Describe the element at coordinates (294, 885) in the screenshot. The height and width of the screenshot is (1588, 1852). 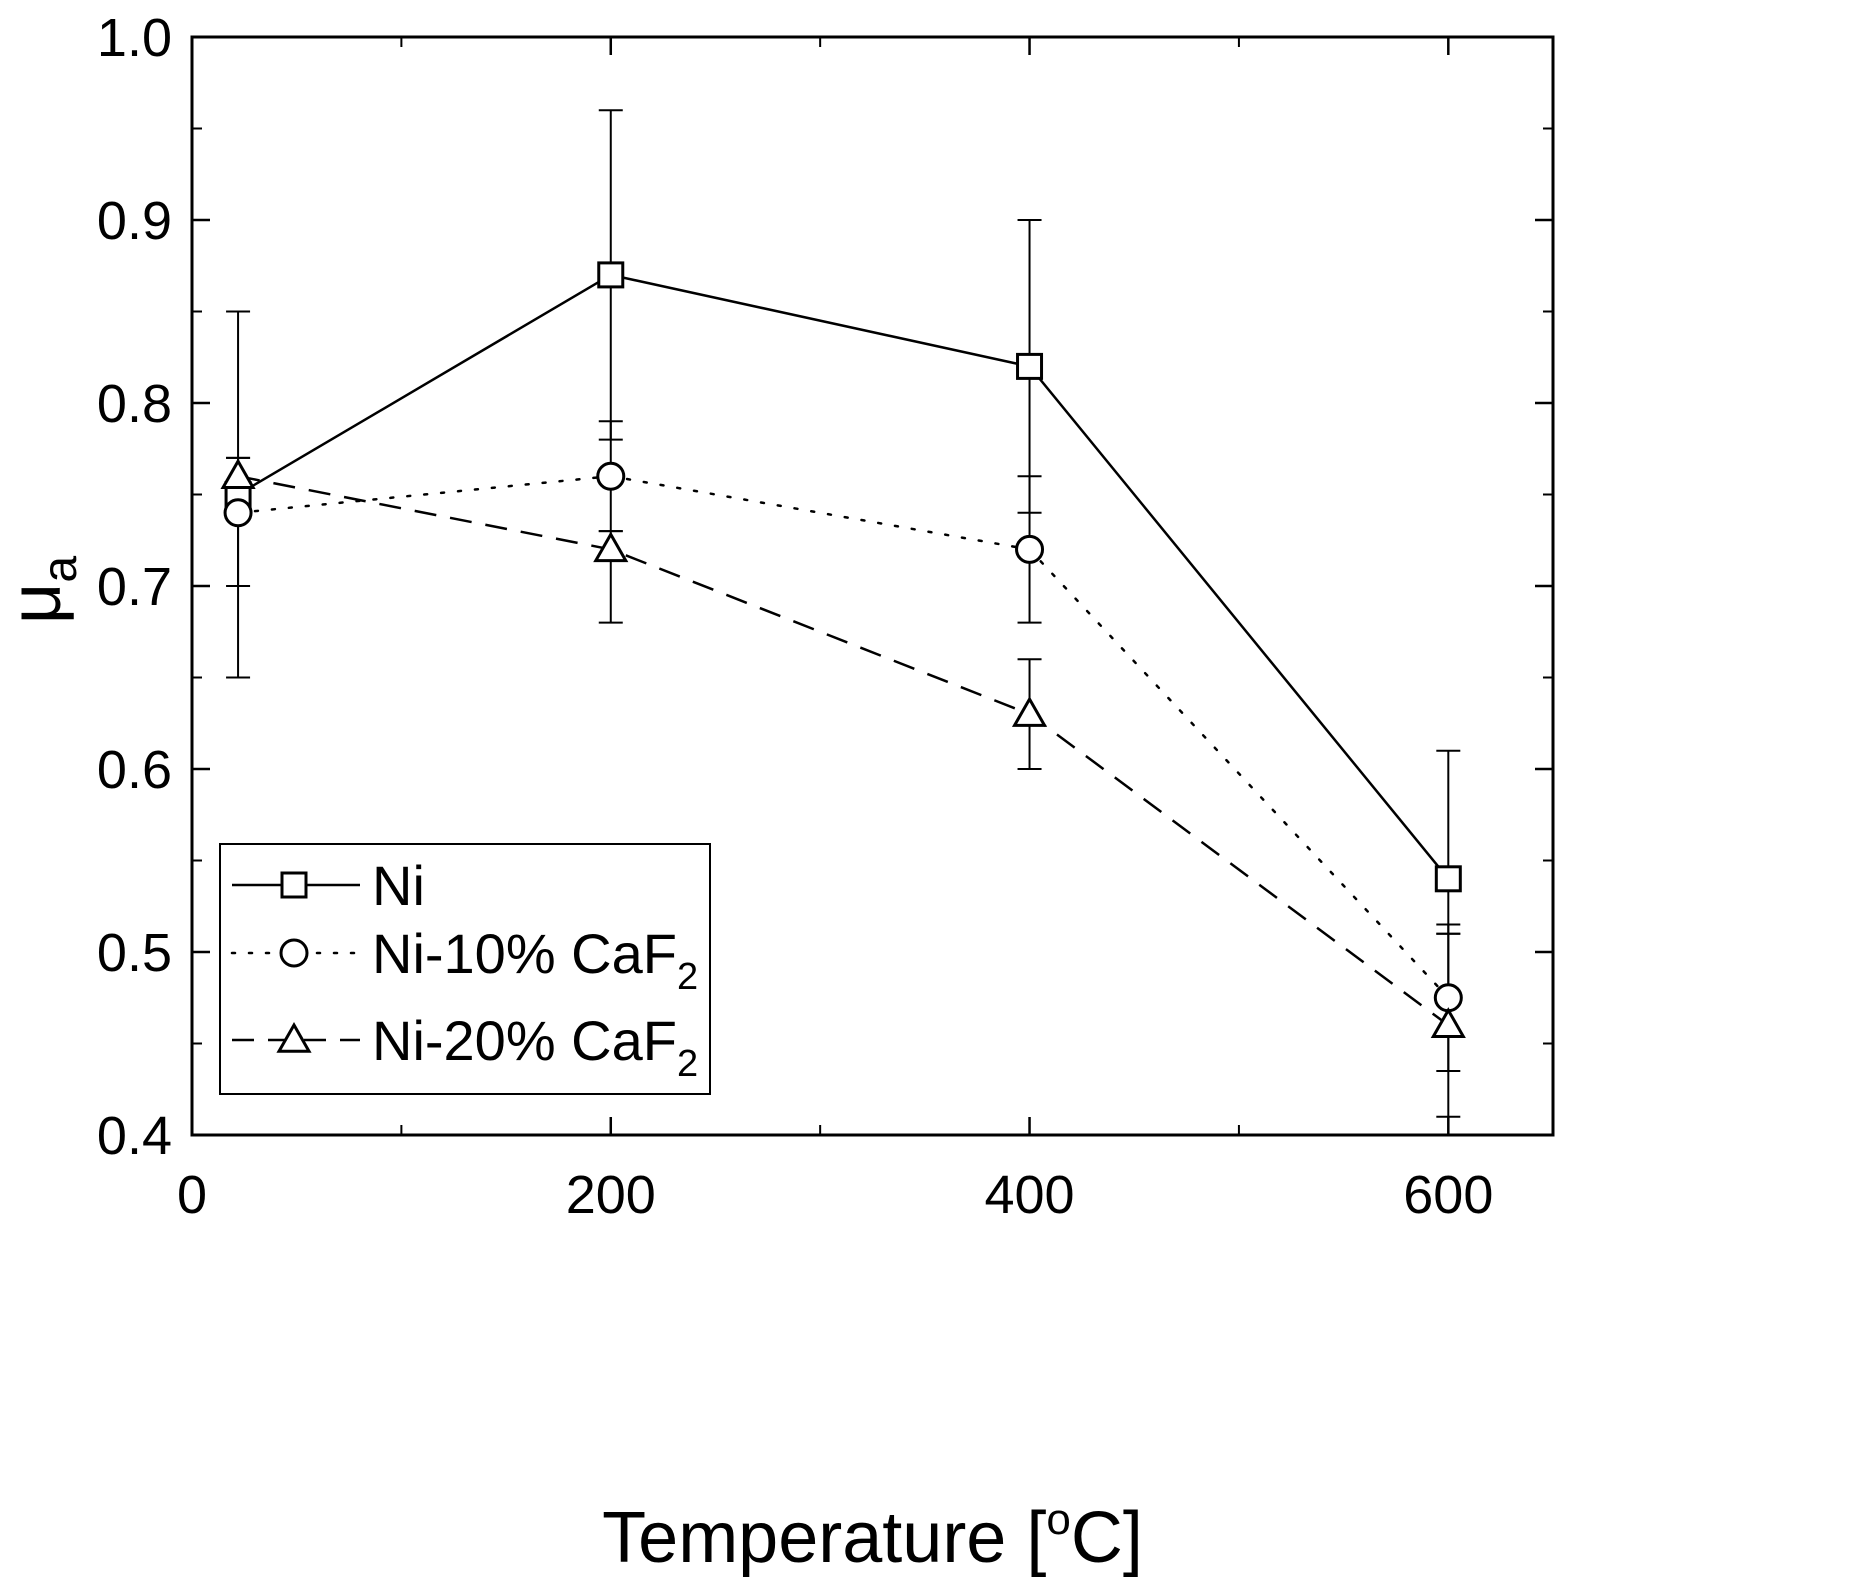
I see `legend-item-1-marker` at that location.